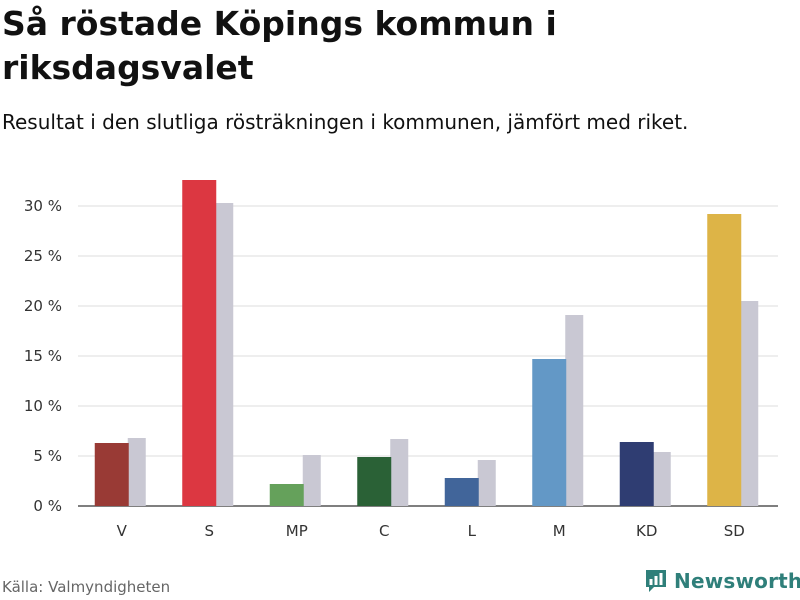 This screenshot has width=800, height=600. What do you see at coordinates (297, 531) in the screenshot?
I see `x-tick-label: MP` at bounding box center [297, 531].